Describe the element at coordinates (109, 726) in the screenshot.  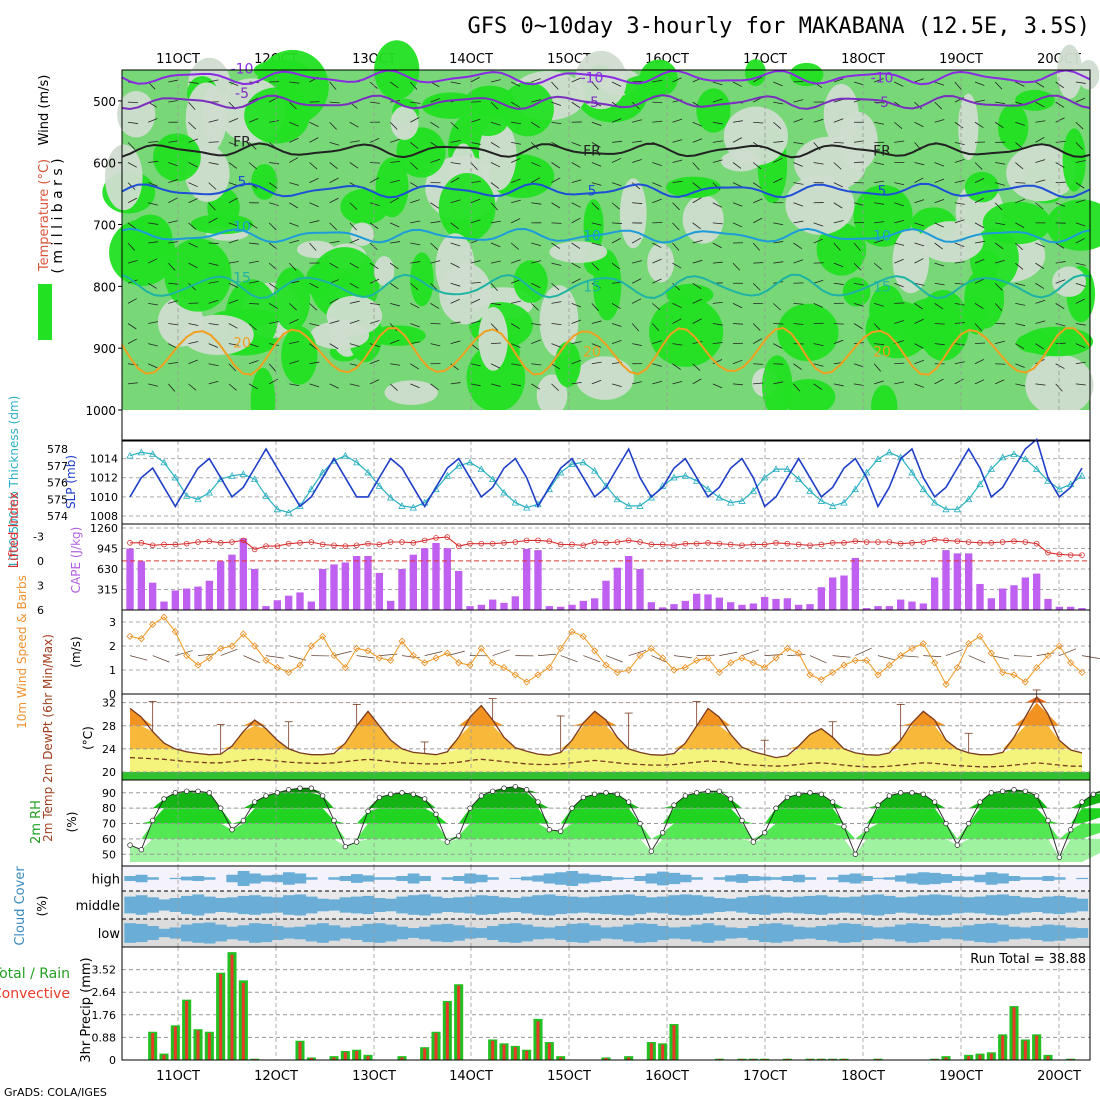
I see `temp-tick-label: 28` at that location.